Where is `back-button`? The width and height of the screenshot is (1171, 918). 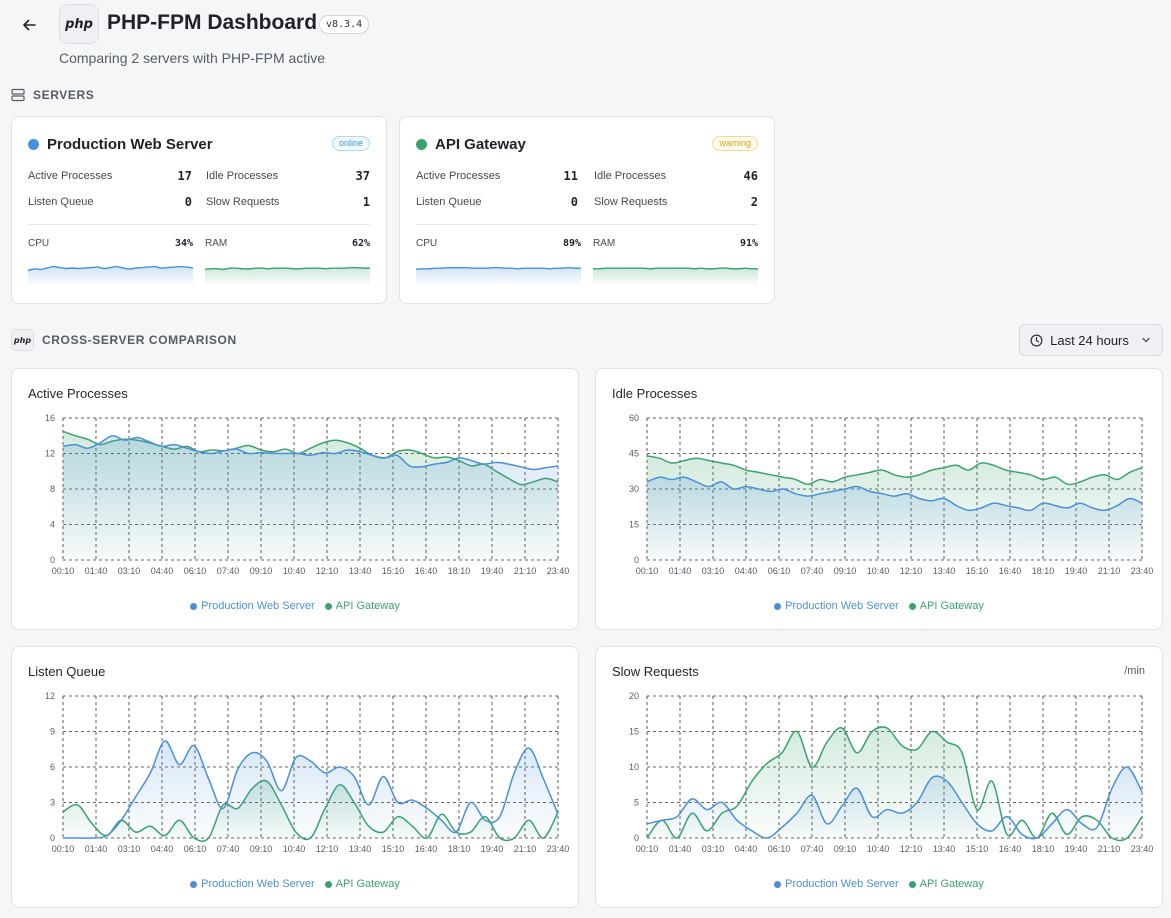 back-button is located at coordinates (29, 25).